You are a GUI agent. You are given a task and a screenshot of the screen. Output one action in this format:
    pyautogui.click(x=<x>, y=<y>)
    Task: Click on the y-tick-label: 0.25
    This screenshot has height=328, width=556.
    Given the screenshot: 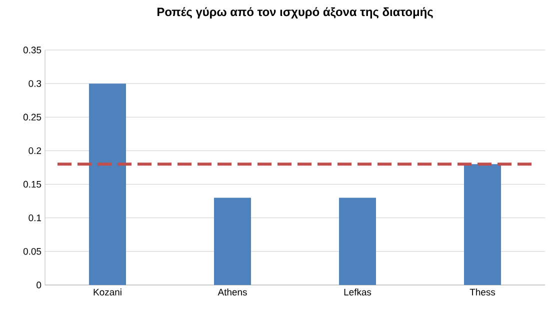 What is the action you would take?
    pyautogui.click(x=32, y=117)
    